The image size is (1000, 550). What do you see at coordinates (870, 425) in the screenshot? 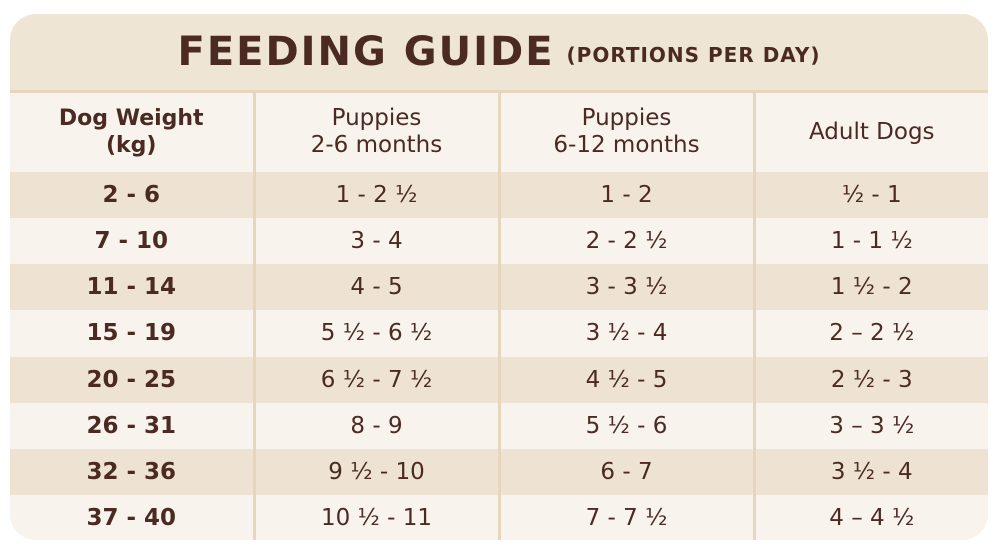
I see `adult-dogs-cell: 3 – 3 ½` at bounding box center [870, 425].